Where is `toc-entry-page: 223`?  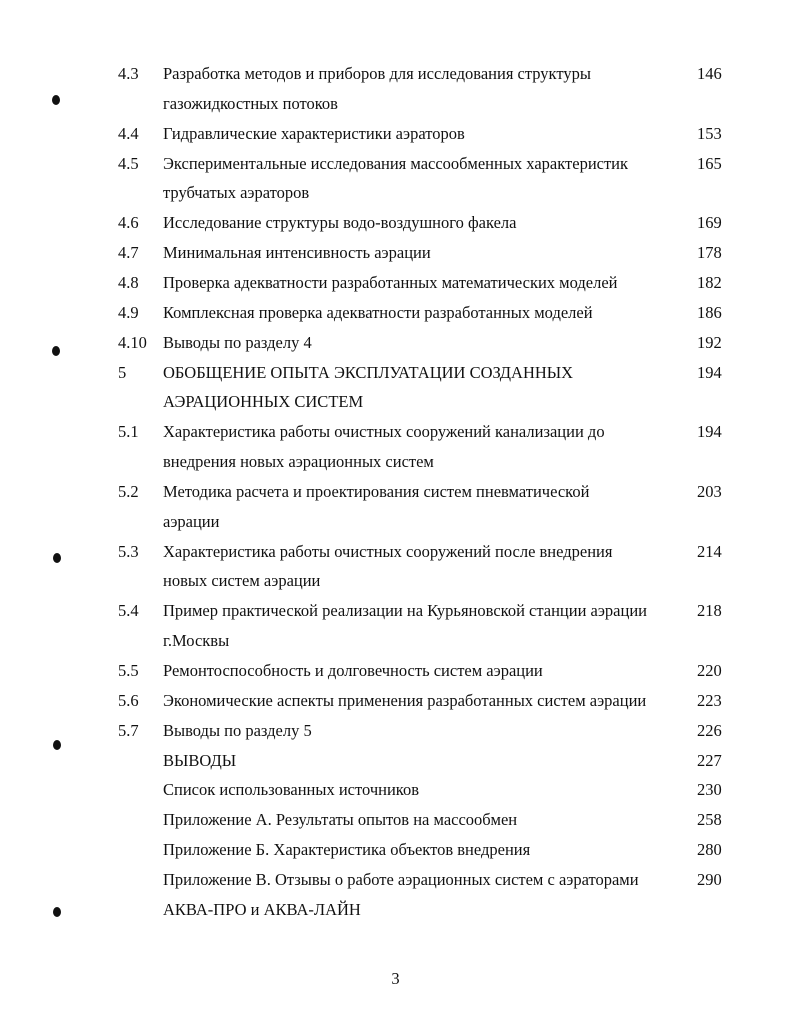 toc-entry-page: 223 is located at coordinates (709, 700).